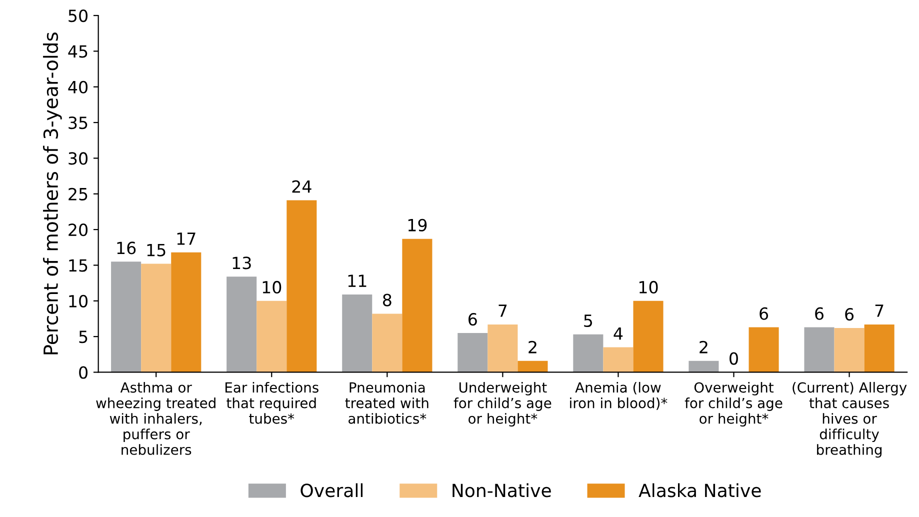  Describe the element at coordinates (387, 300) in the screenshot. I see `data-label: 8` at that location.